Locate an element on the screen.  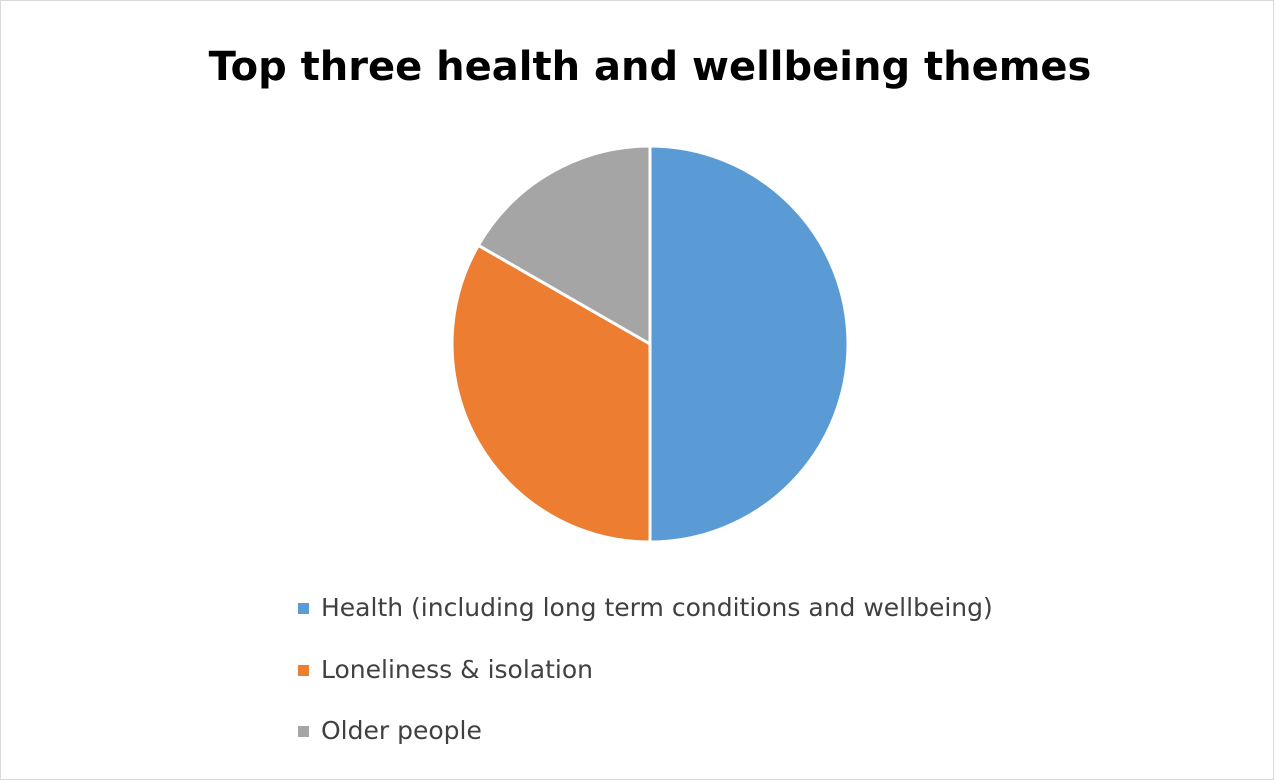
legend-swatch-older-people is located at coordinates (303, 731).